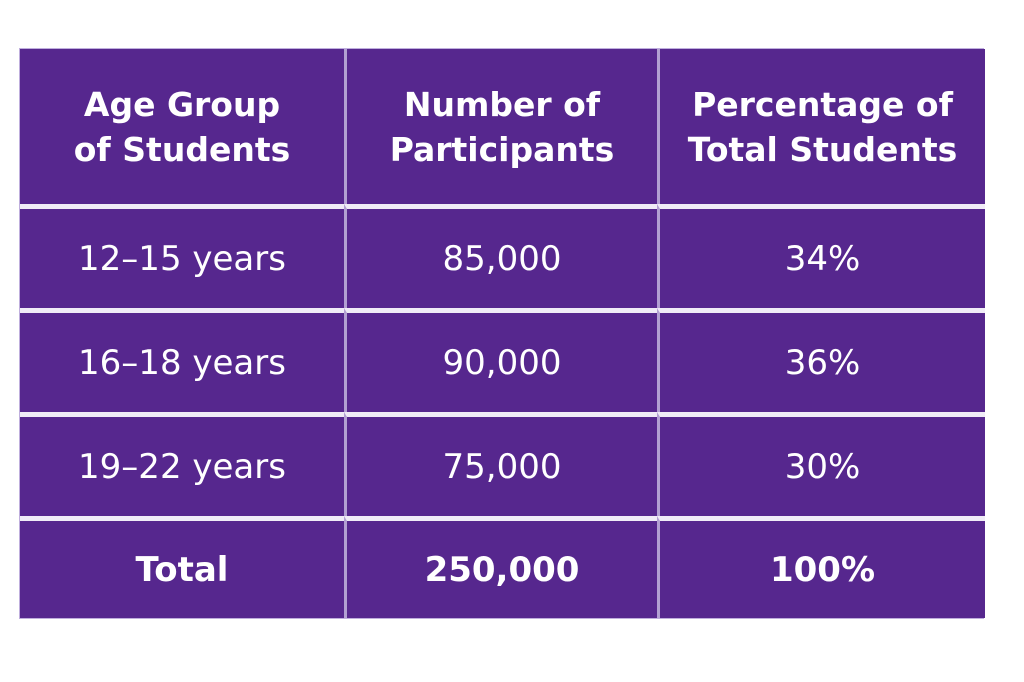 This screenshot has height=682, width=1024. What do you see at coordinates (500, 464) in the screenshot?
I see `table-cell-participants: 75,000` at bounding box center [500, 464].